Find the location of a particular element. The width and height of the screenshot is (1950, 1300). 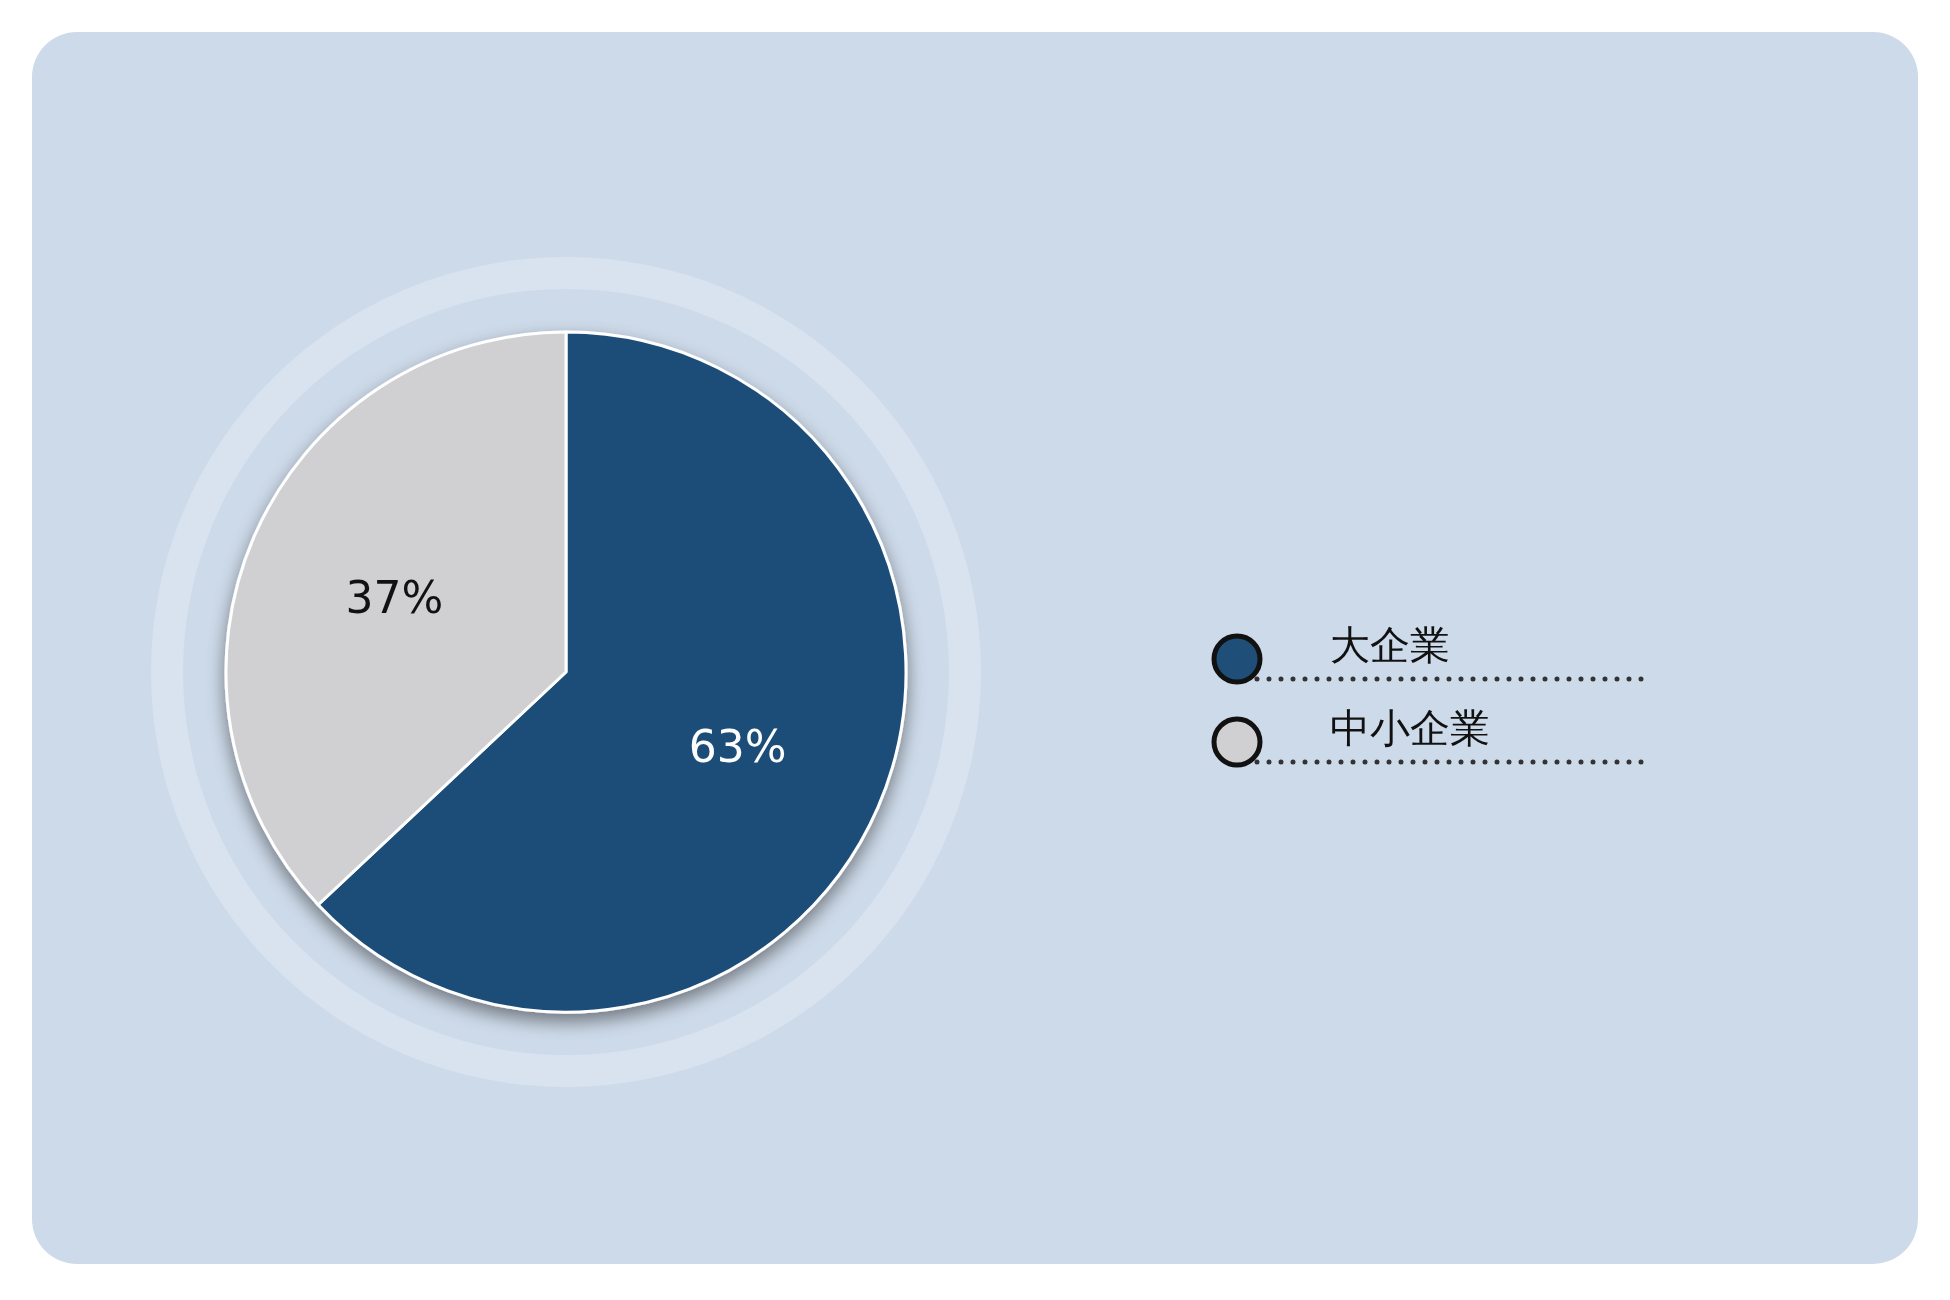

data-label: 37% is located at coordinates (394, 598).